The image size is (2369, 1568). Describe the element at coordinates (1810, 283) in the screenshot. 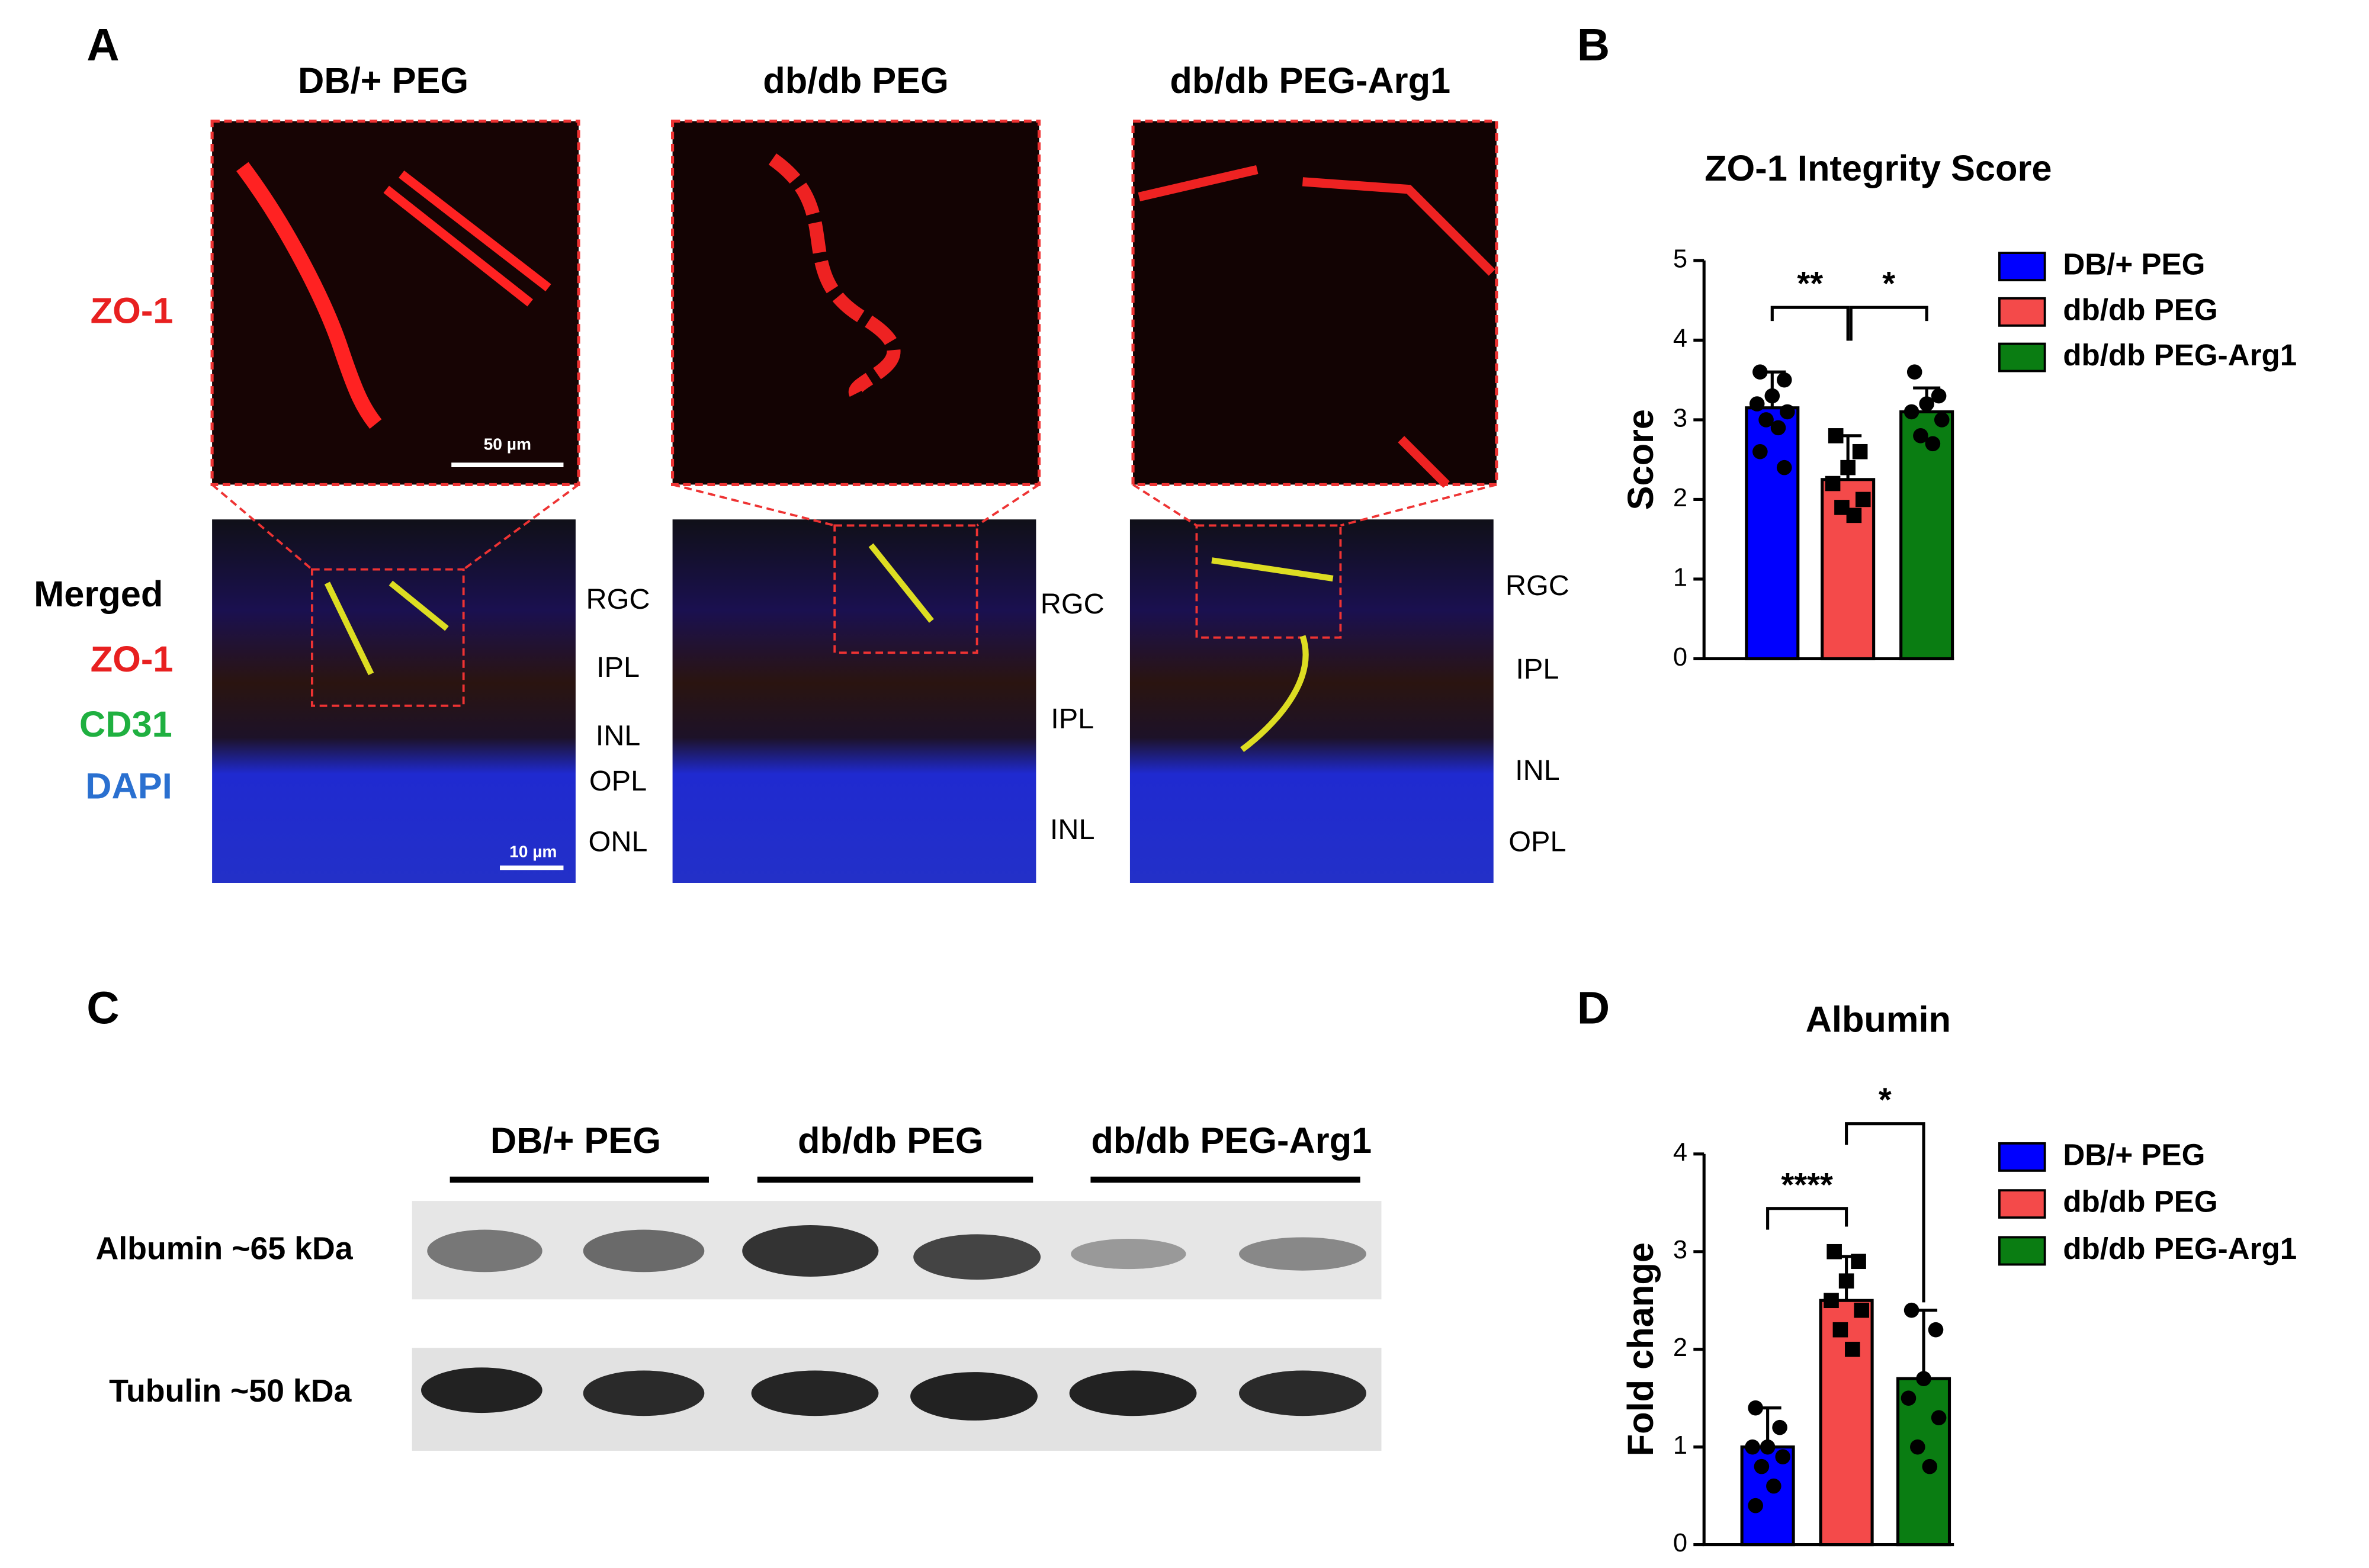

I see `significance-label: **` at that location.